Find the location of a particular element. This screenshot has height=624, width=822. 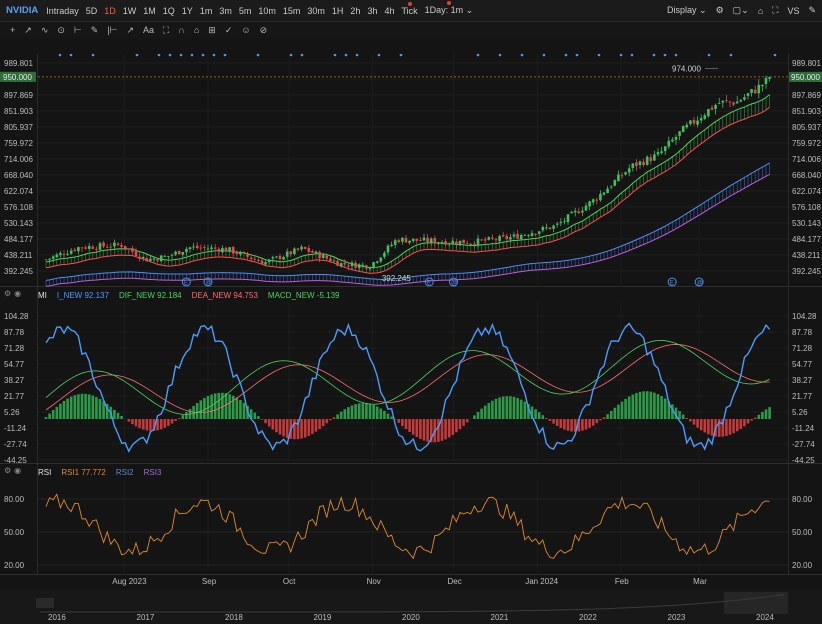

symbol-name: NVIDIA is located at coordinates (22, 10).